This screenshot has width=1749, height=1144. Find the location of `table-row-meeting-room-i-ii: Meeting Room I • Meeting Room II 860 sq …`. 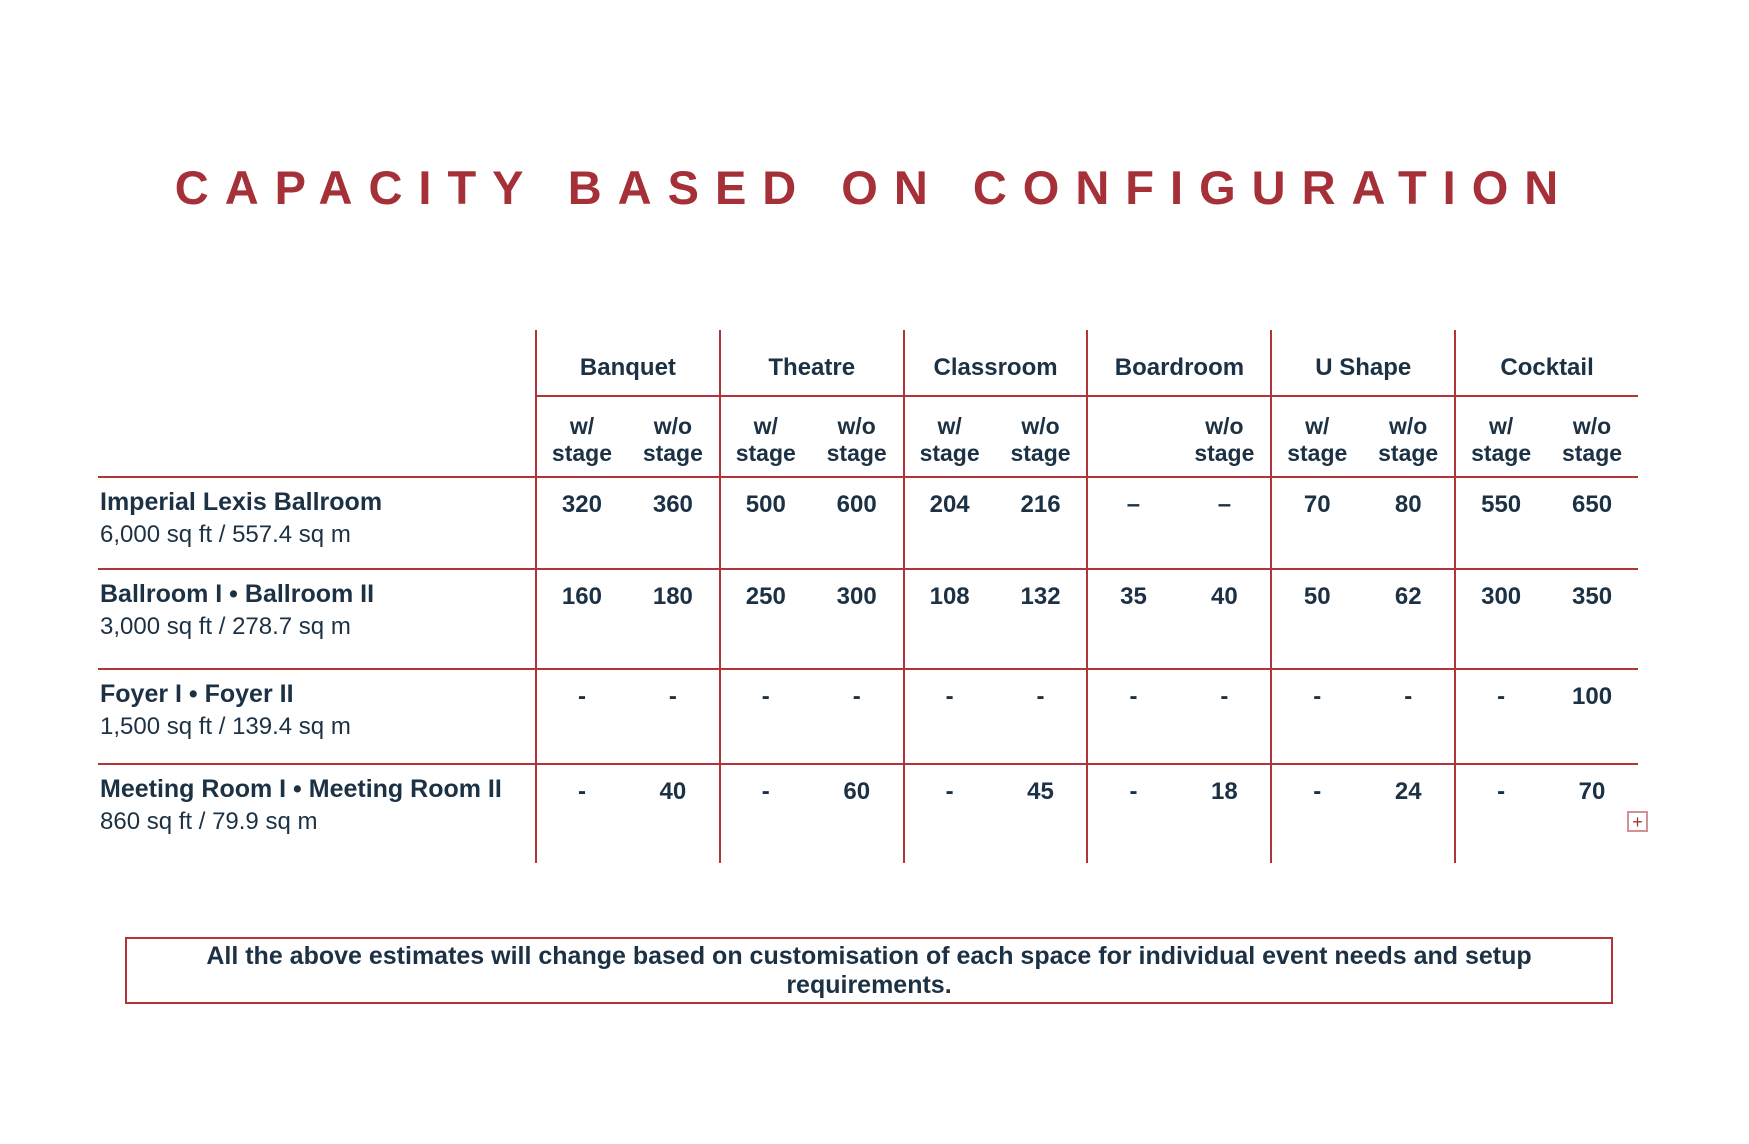

table-row-meeting-room-i-ii: Meeting Room I • Meeting Room II 860 sq … is located at coordinates (868, 814).